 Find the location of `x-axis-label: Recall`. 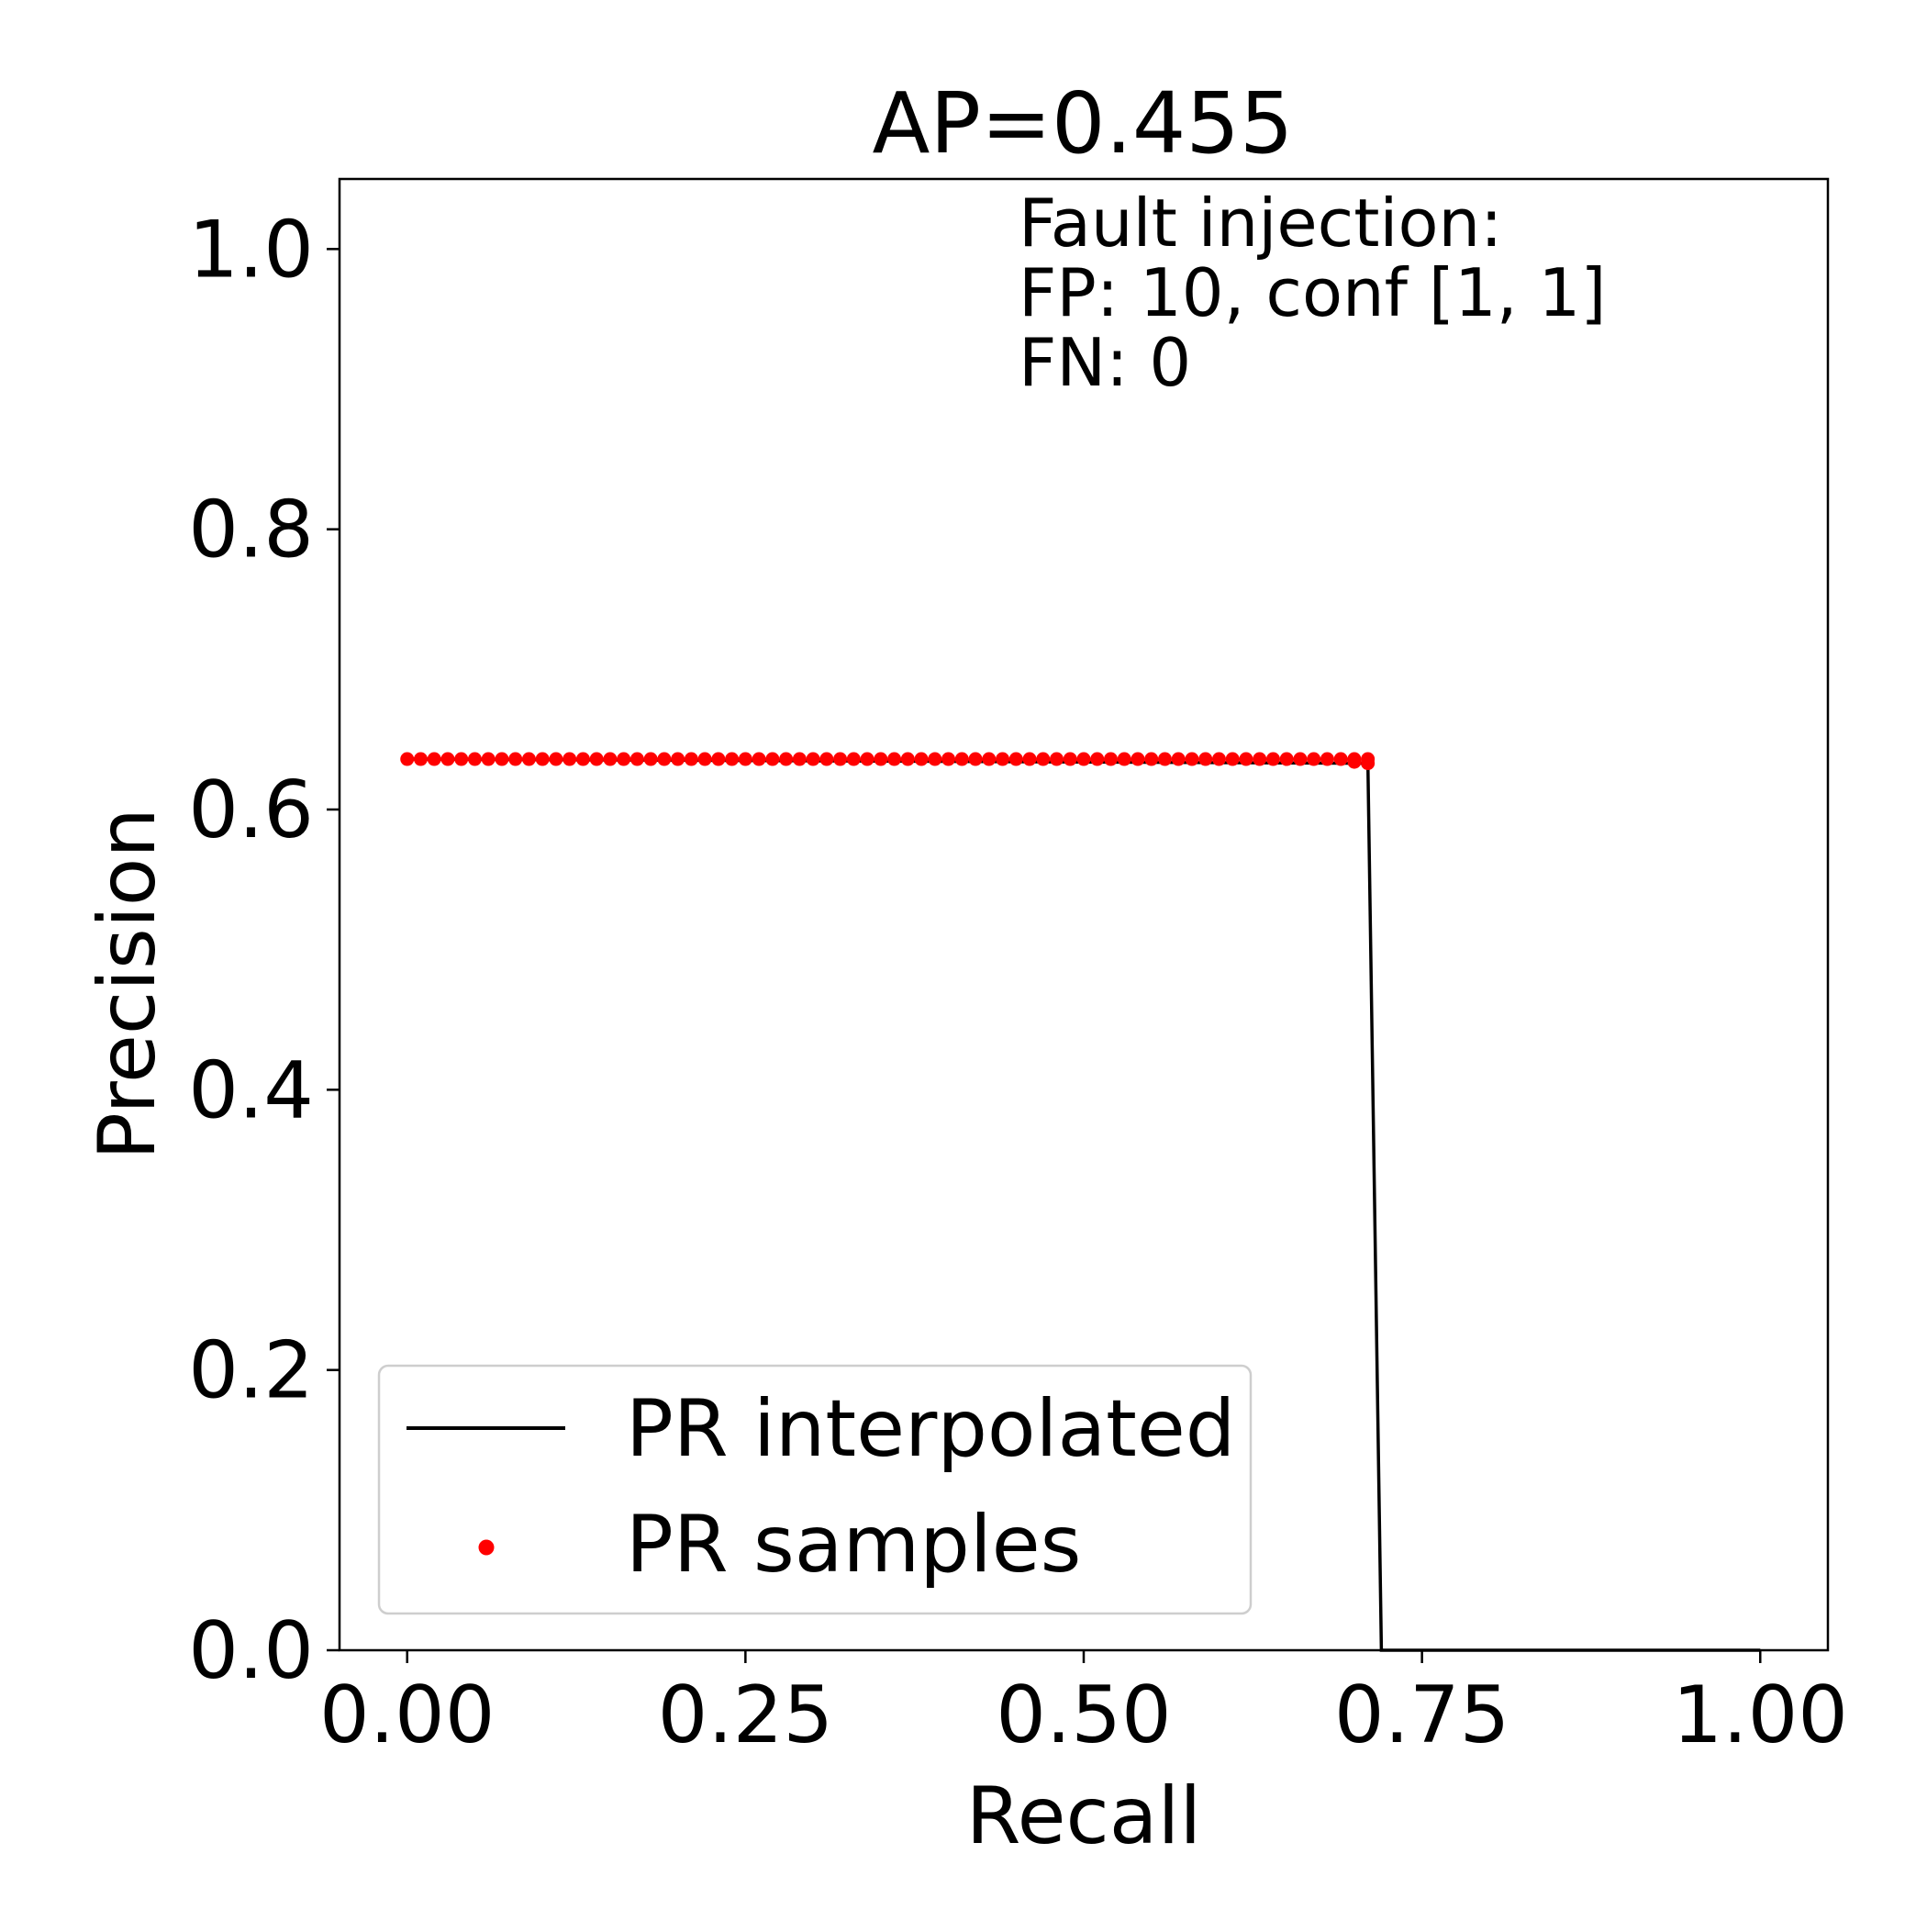

x-axis-label: Recall is located at coordinates (1084, 1816).